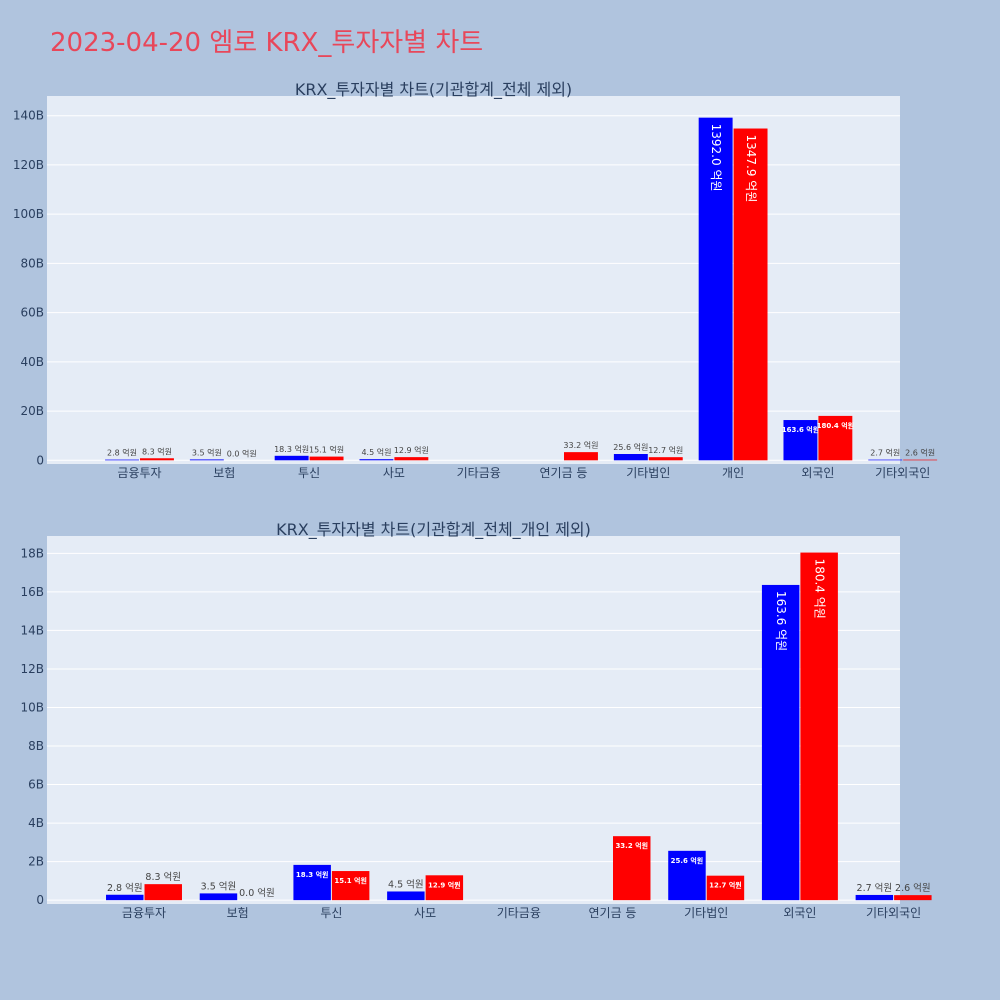 This screenshot has width=1000, height=1000. I want to click on y-tick-label: 12B, so click(32, 669).